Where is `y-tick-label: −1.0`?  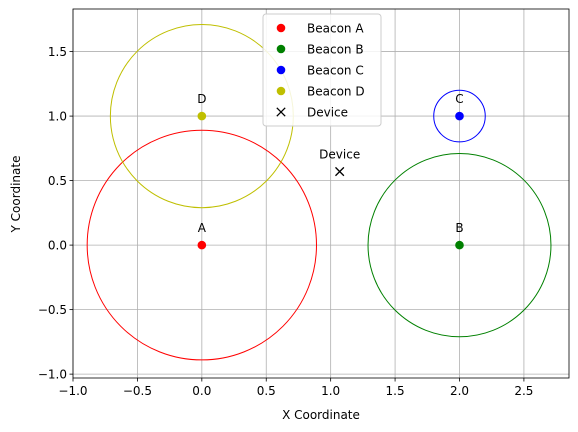
y-tick-label: −1.0 is located at coordinates (52, 374).